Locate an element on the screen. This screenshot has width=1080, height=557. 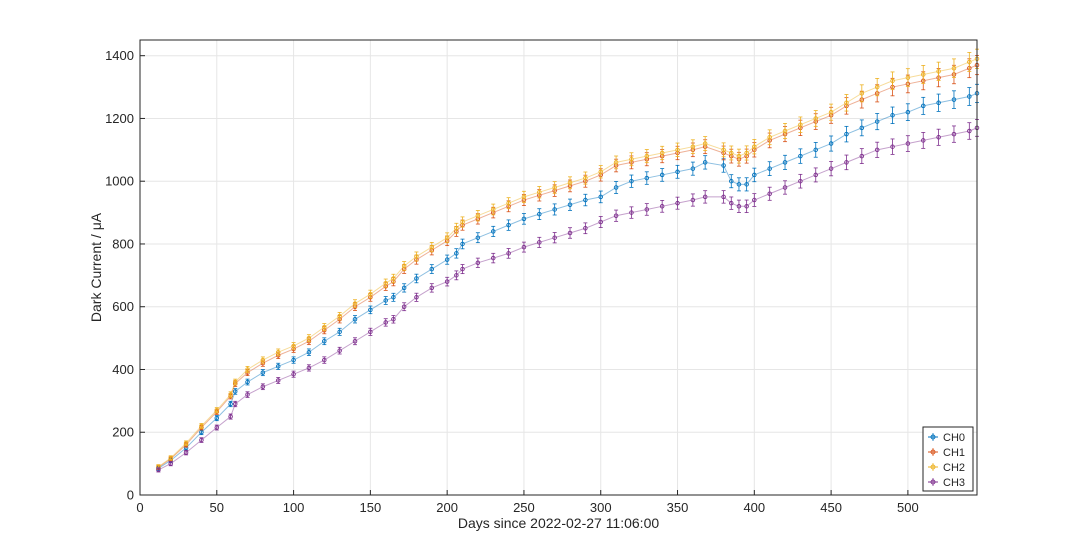
y-tick-label: 800 is located at coordinates (123, 243).